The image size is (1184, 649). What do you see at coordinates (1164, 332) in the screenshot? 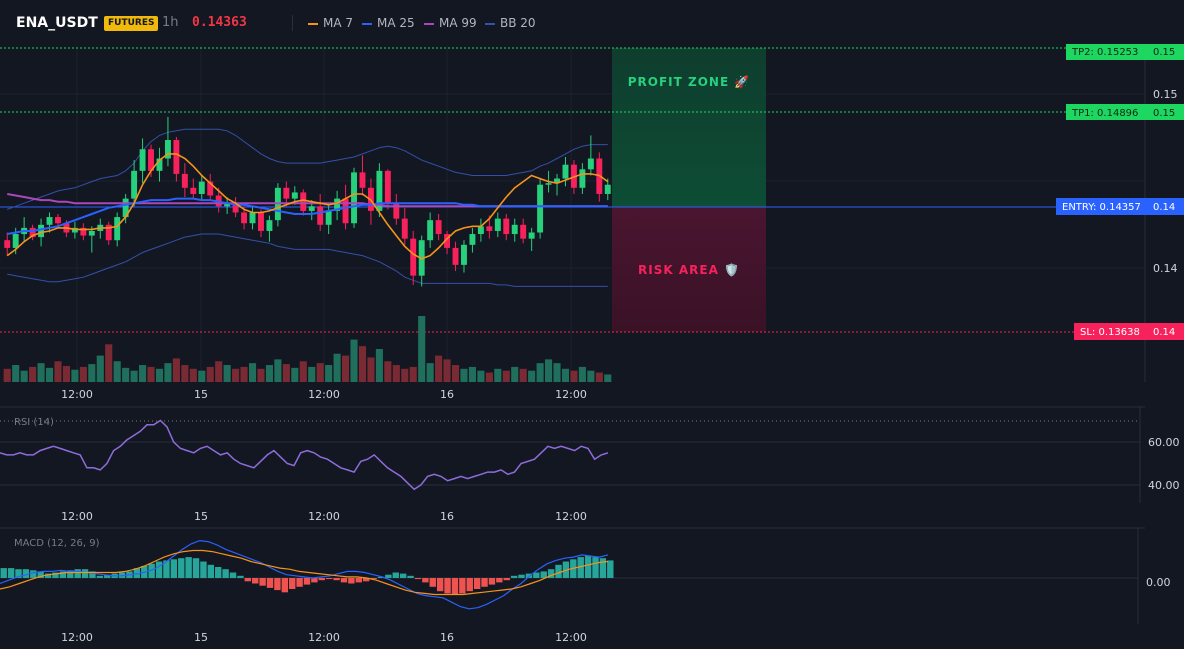
I see `sl-tag-axis: 0.14` at bounding box center [1164, 332].